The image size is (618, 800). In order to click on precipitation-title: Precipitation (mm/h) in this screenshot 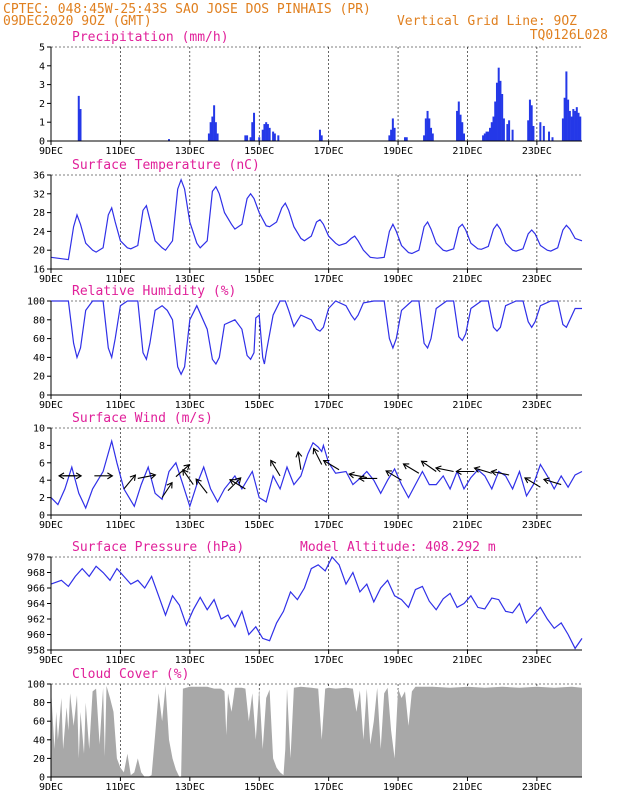, I will do `click(150, 37)`.